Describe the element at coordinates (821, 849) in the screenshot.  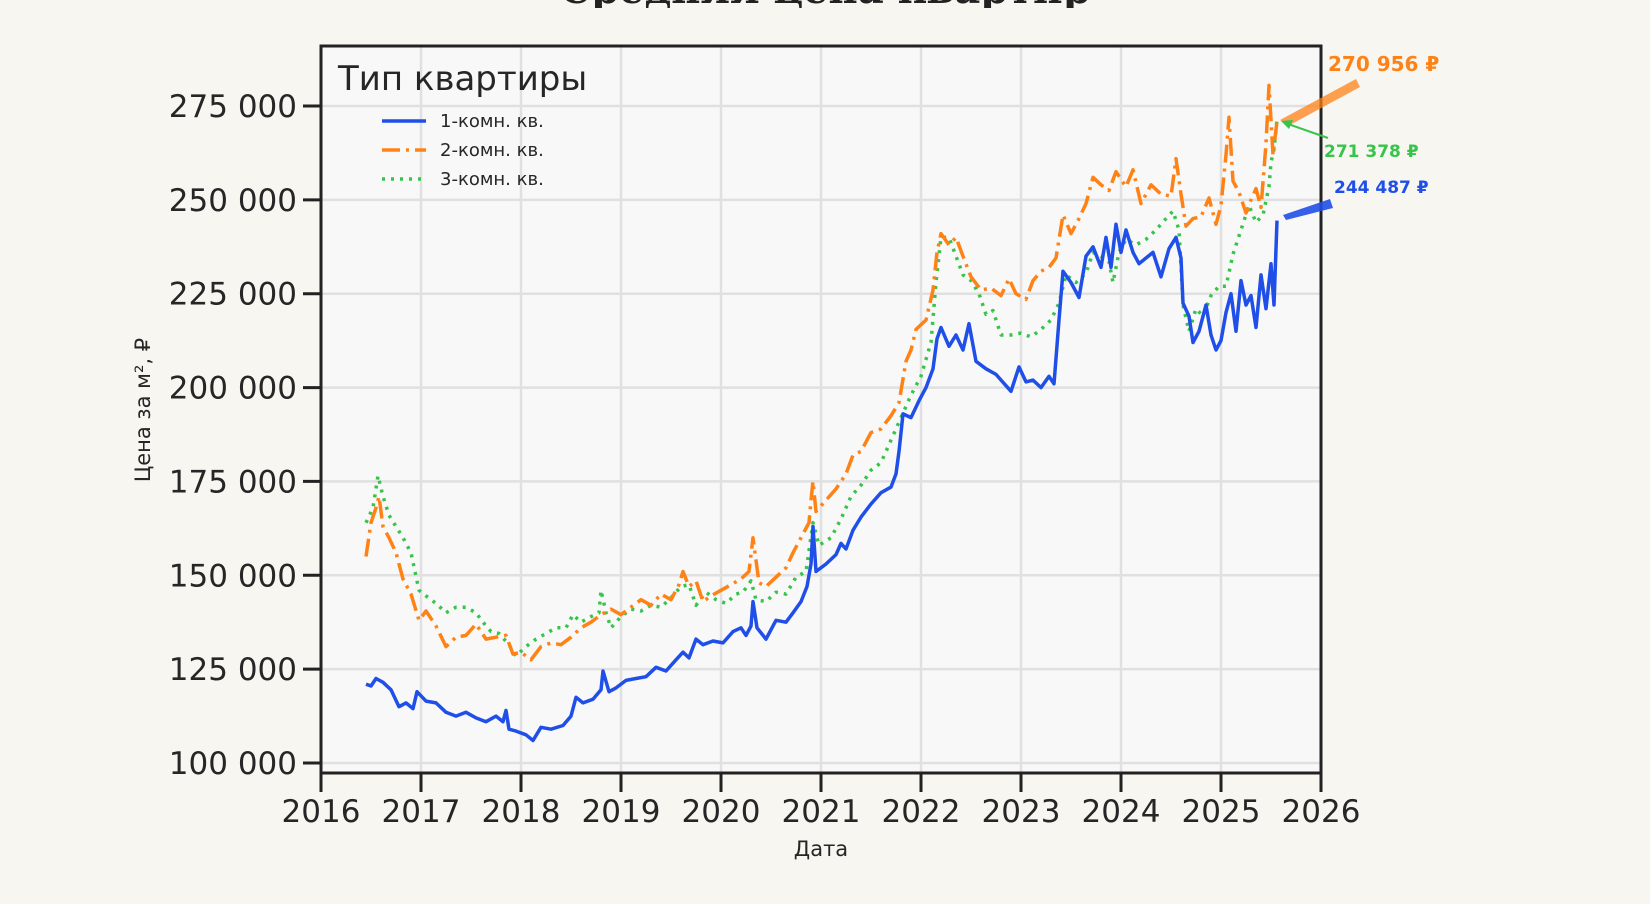
I see `x-axis-label: Дата` at that location.